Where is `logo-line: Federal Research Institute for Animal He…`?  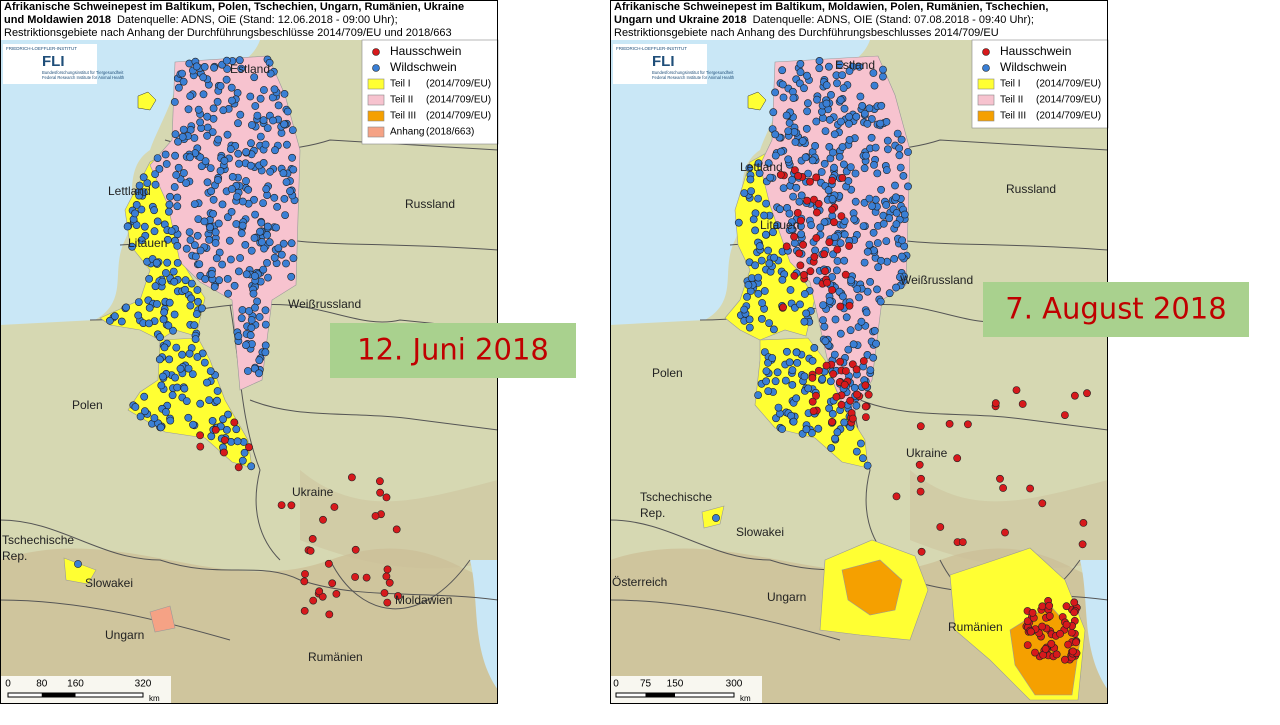 logo-line: Federal Research Institute for Animal He… is located at coordinates (693, 77).